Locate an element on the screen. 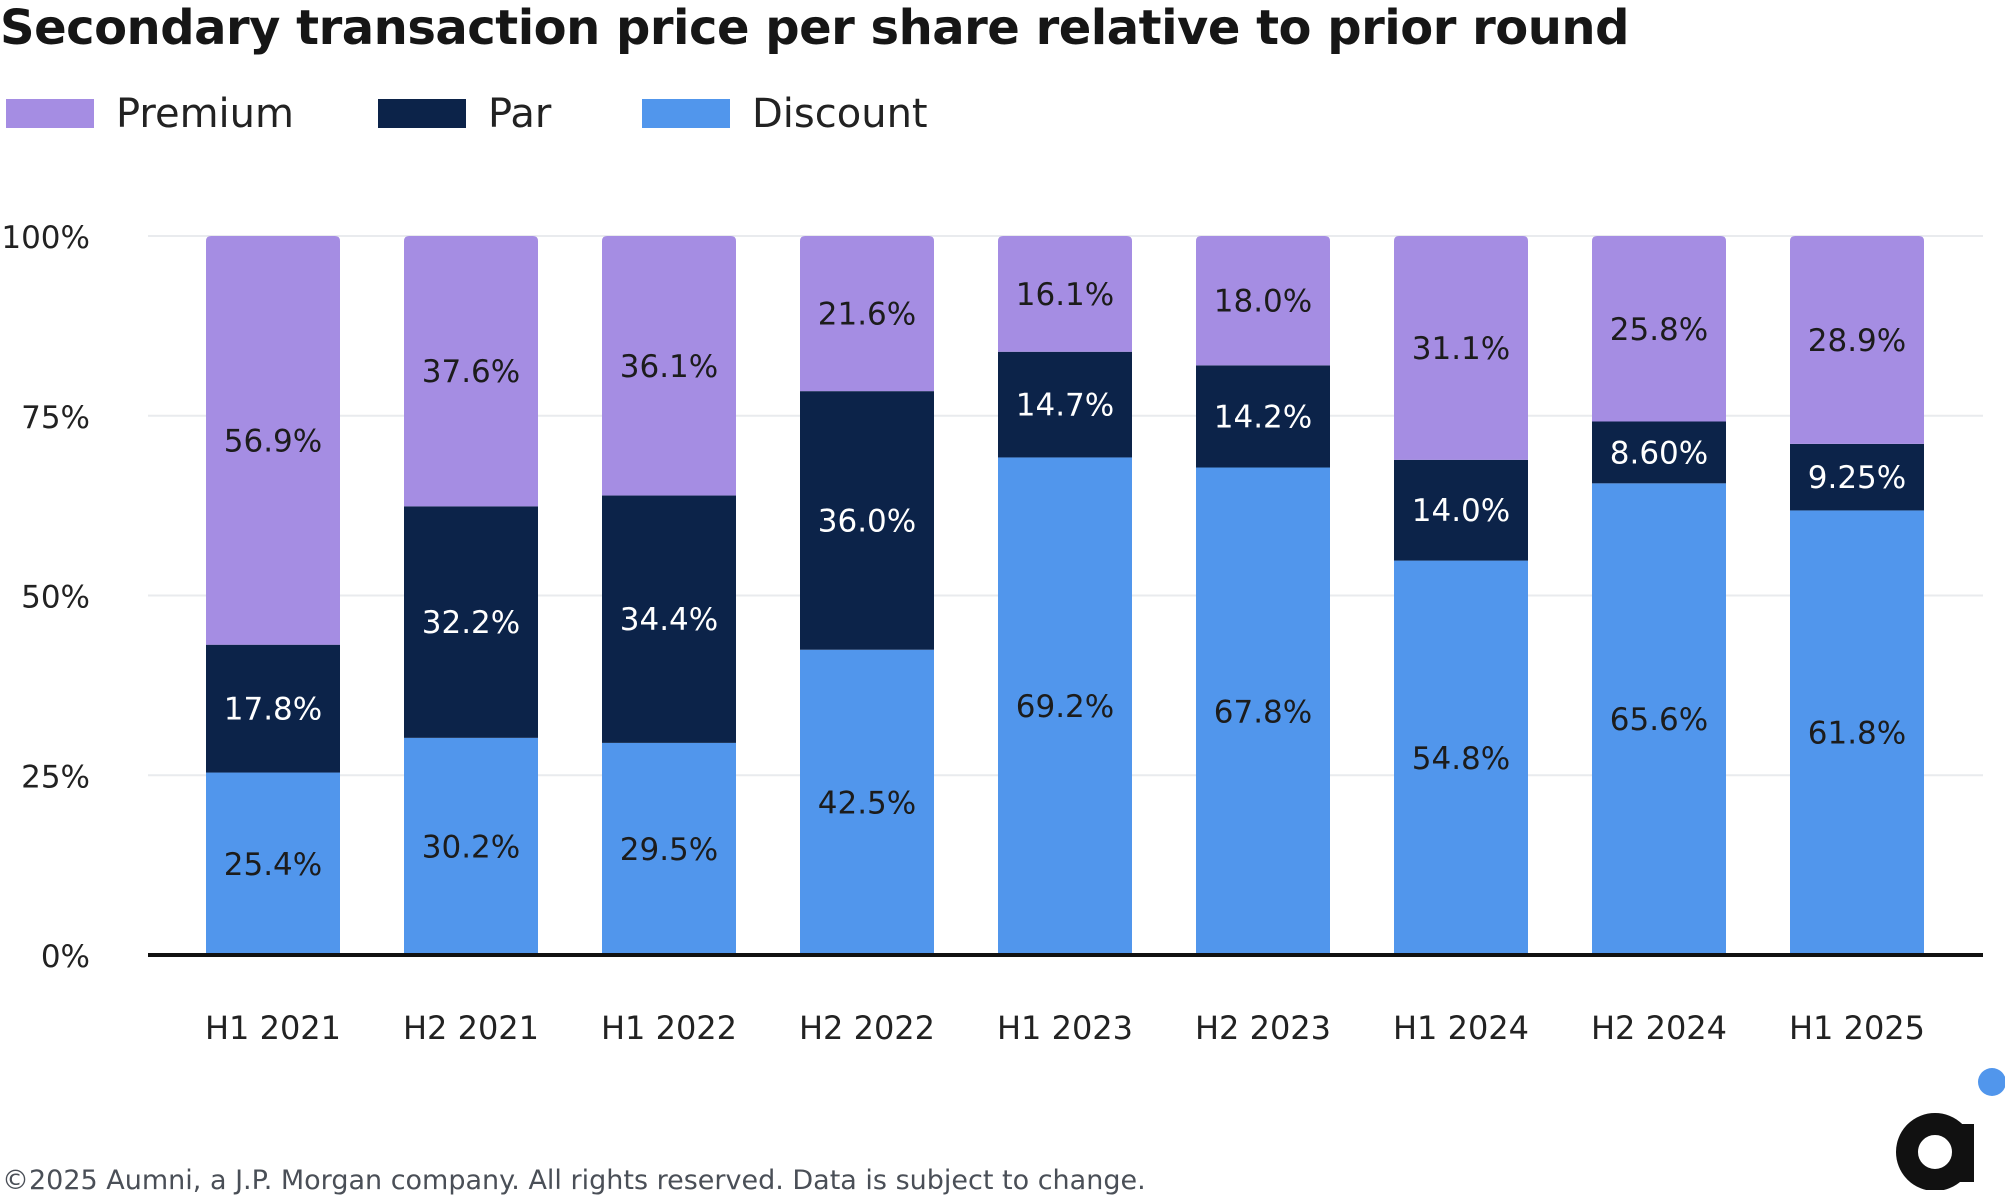  data-label-par-h2-2022: 36.0% is located at coordinates (867, 521).